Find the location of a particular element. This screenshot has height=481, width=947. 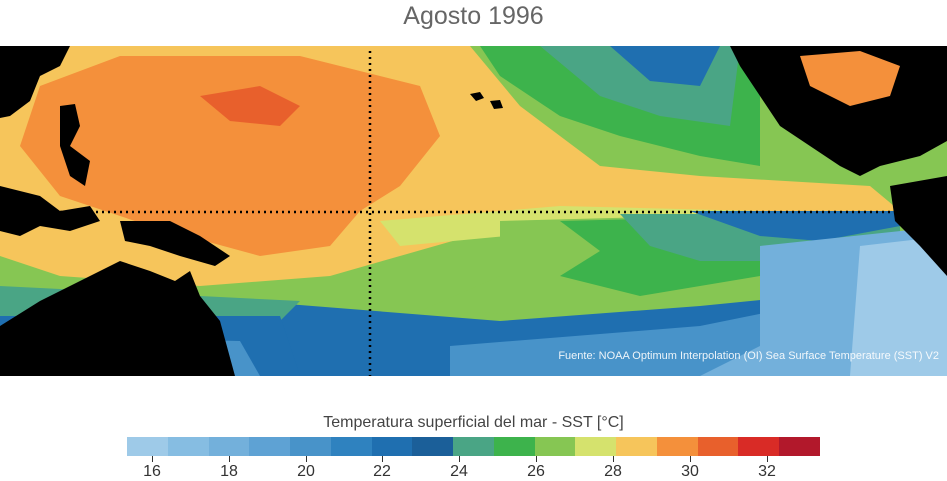

colorbar-tick-label: 28 is located at coordinates (613, 471).